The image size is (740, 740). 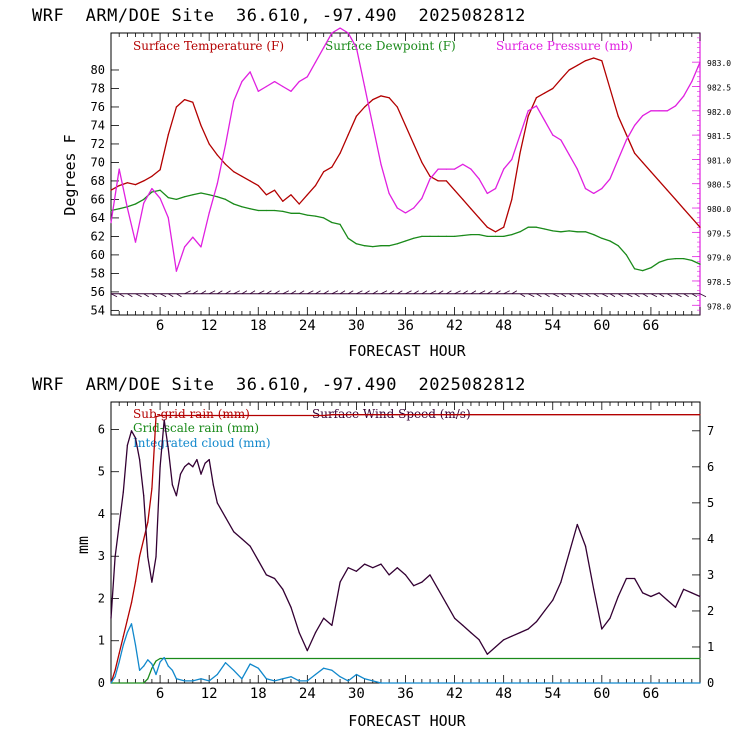 What do you see at coordinates (160, 694) in the screenshot?
I see `x-tick-label: 6` at bounding box center [160, 694].